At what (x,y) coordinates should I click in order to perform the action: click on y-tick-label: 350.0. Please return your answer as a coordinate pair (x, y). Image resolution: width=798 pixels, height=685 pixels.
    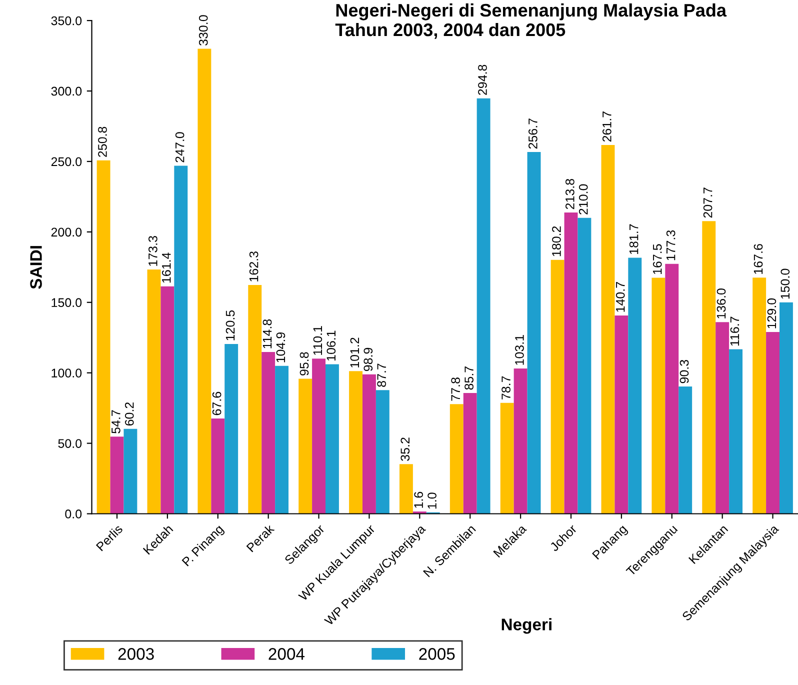
    Looking at the image, I should click on (66, 21).